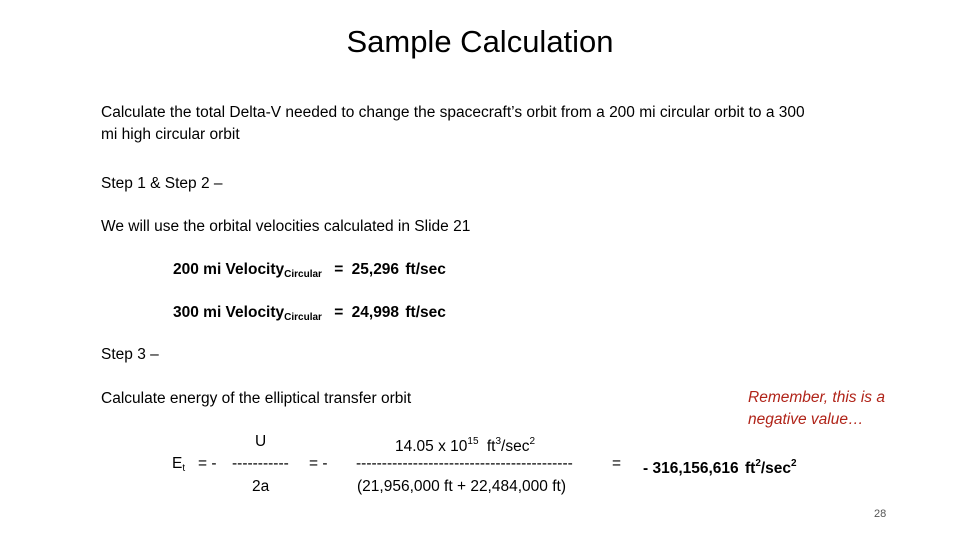 The width and height of the screenshot is (960, 540). What do you see at coordinates (473, 441) in the screenshot?
I see `fraction-2-numerator-exponent: 15` at bounding box center [473, 441].